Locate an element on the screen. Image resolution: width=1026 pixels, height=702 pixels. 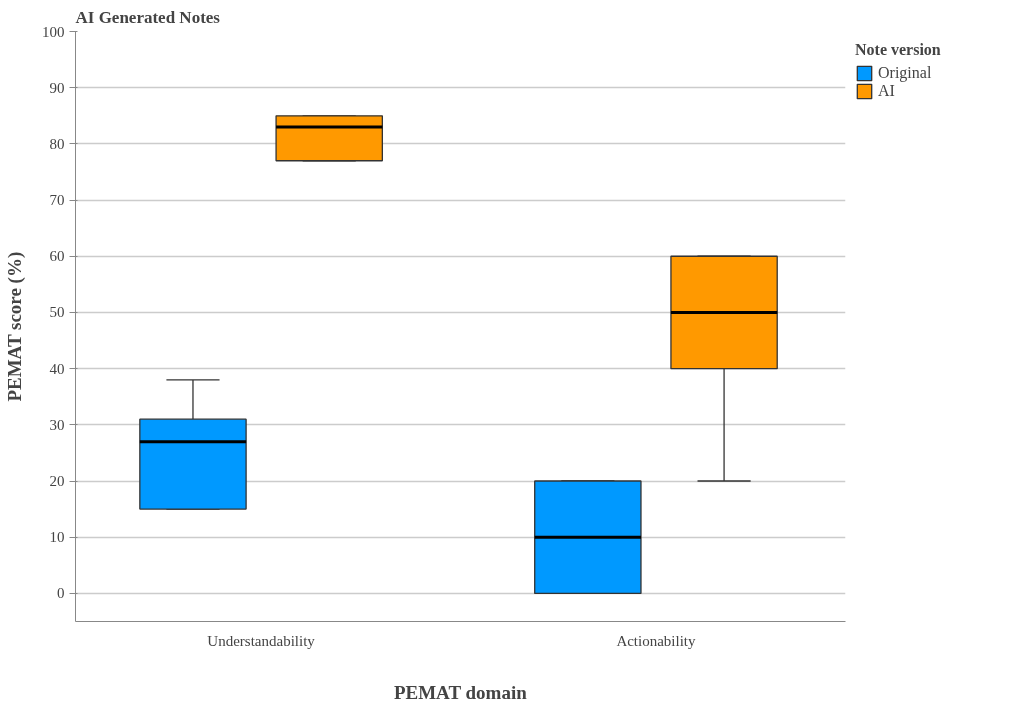
chart-title: AI Generated Notes is located at coordinates (148, 17).